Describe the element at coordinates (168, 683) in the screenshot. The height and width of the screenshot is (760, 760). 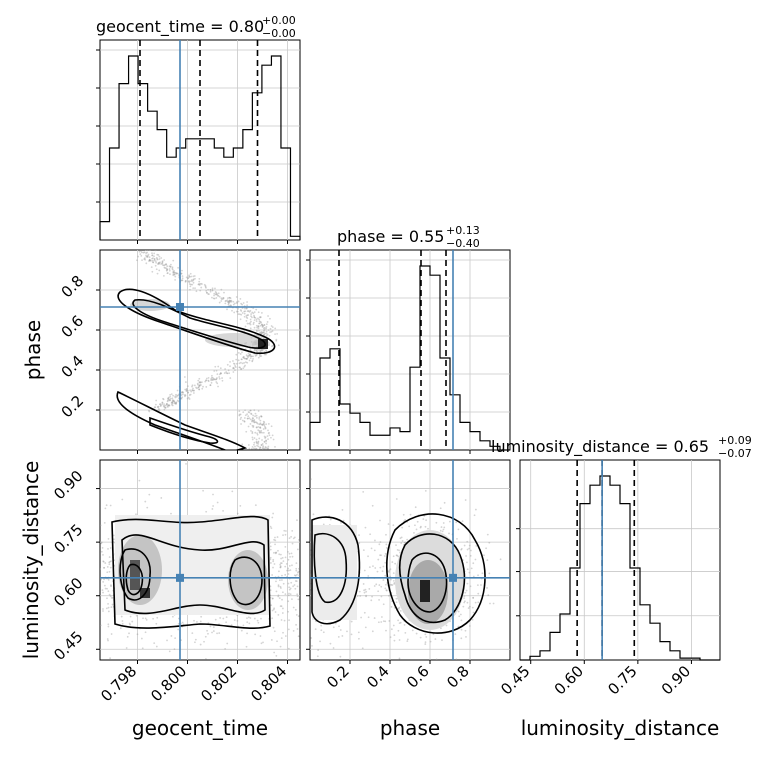
I see `x-tick-label-geocent-time: 0.800` at that location.